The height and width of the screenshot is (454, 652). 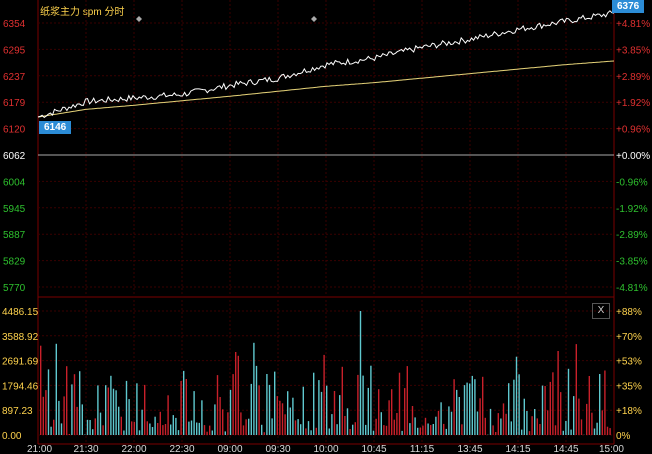 I want to click on price-axis-label: 6004, so click(x=14, y=182).